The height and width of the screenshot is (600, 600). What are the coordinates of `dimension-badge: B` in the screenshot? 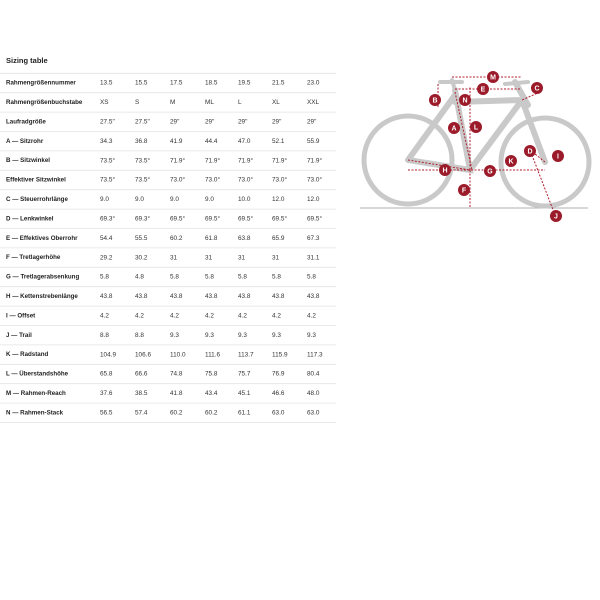 It's located at (435, 100).